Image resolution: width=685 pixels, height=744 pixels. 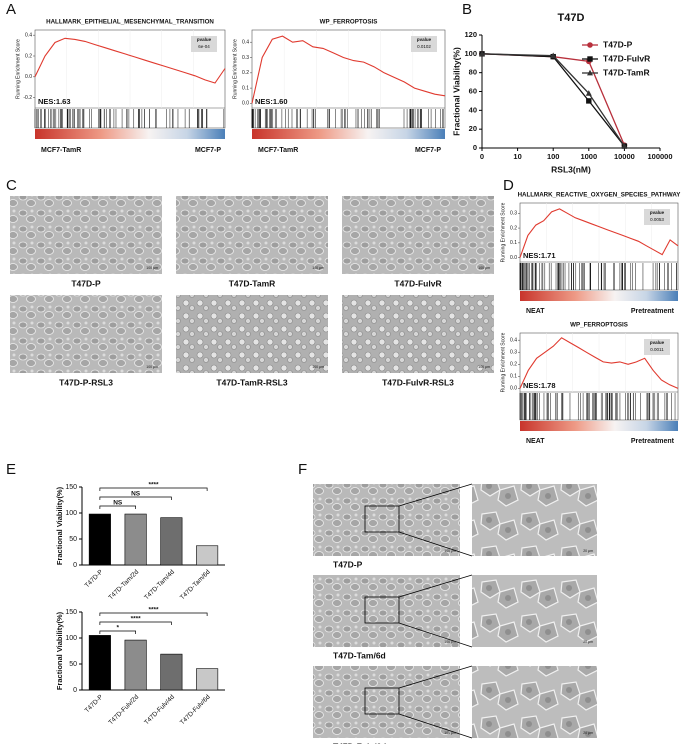 What do you see at coordinates (94, 704) in the screenshot?
I see `x-tick-label: T47D-P` at bounding box center [94, 704].